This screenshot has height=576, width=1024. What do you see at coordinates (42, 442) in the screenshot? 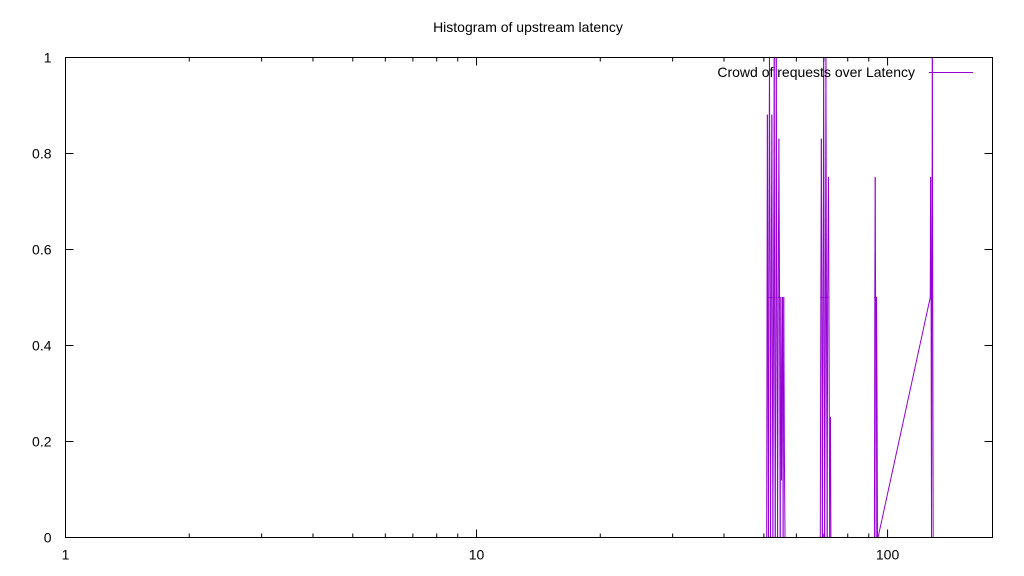
I see `y-tick-label: 0.2` at bounding box center [42, 442].